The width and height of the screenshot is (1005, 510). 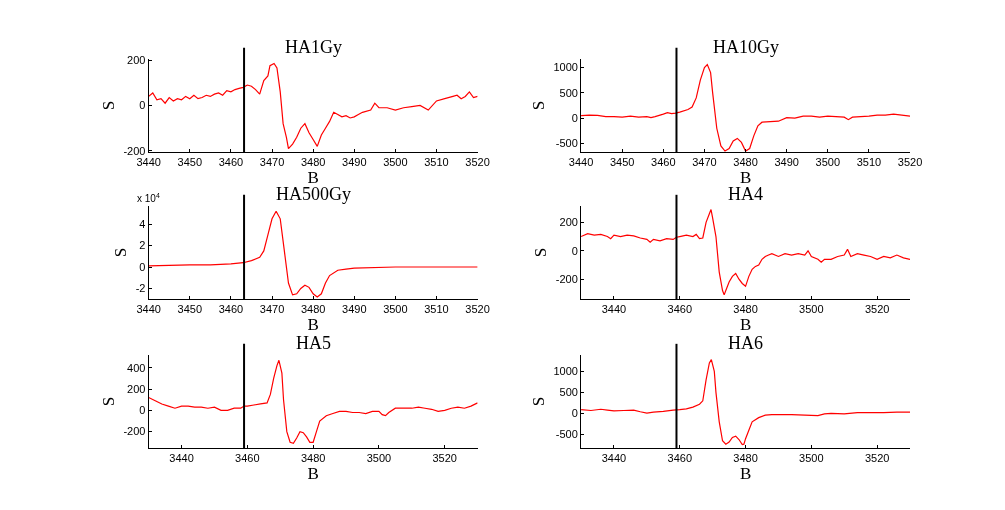 I want to click on y-tick-label: 2, so click(x=142, y=245).